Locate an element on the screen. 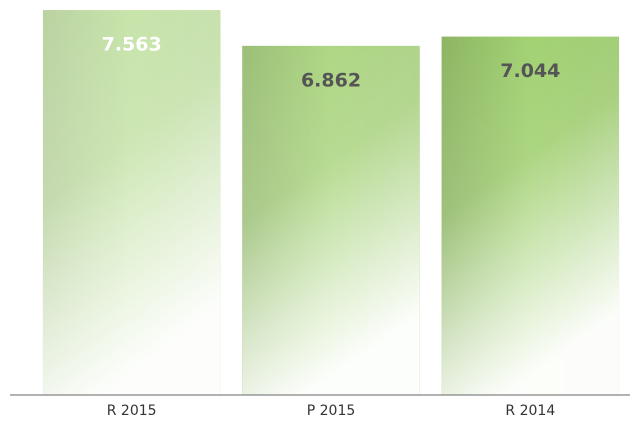  value-label: 6.862 is located at coordinates (331, 80).